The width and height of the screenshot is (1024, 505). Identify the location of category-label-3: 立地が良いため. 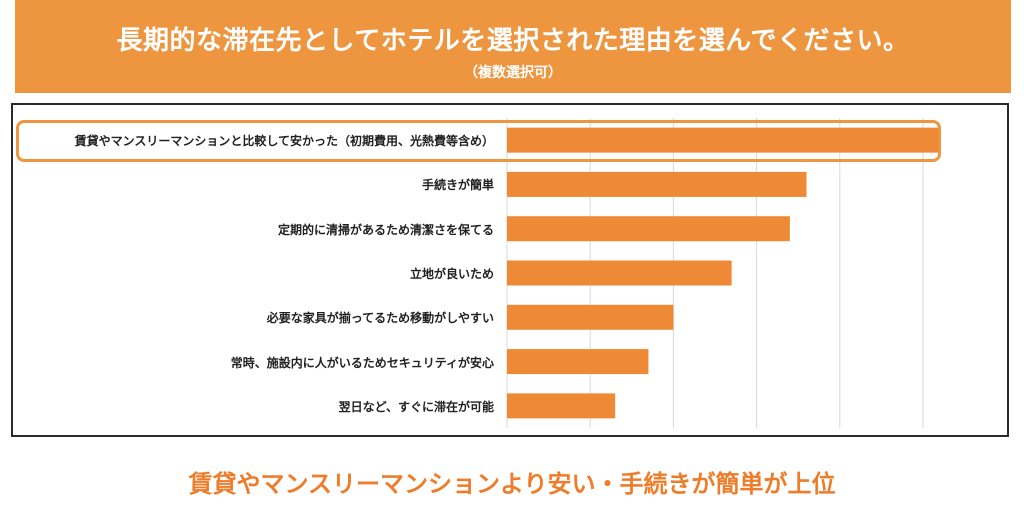
(451, 274).